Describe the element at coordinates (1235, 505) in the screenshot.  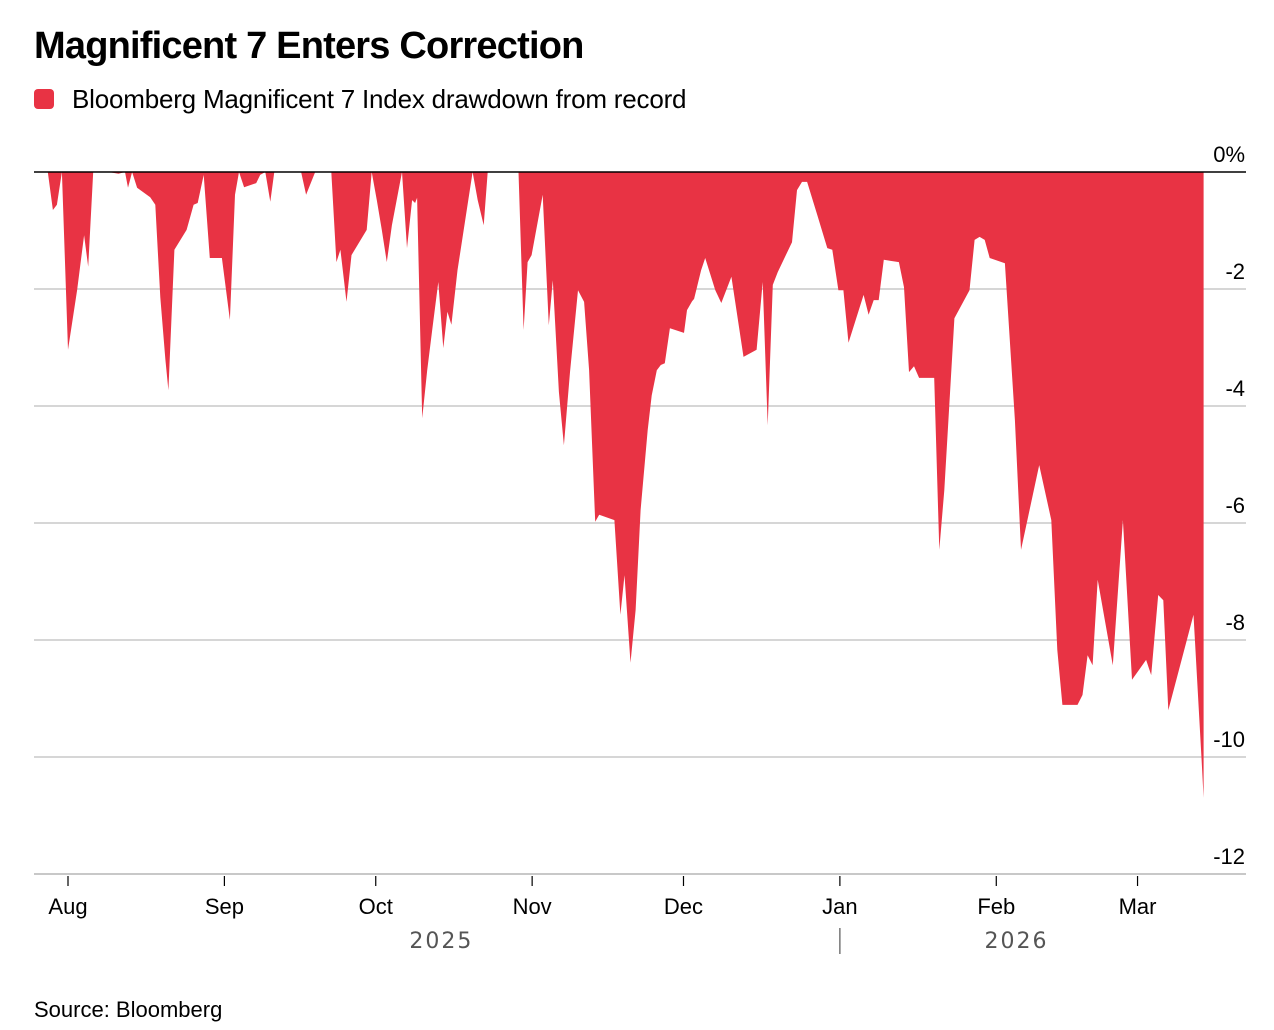
I see `y-tick-label: -6` at that location.